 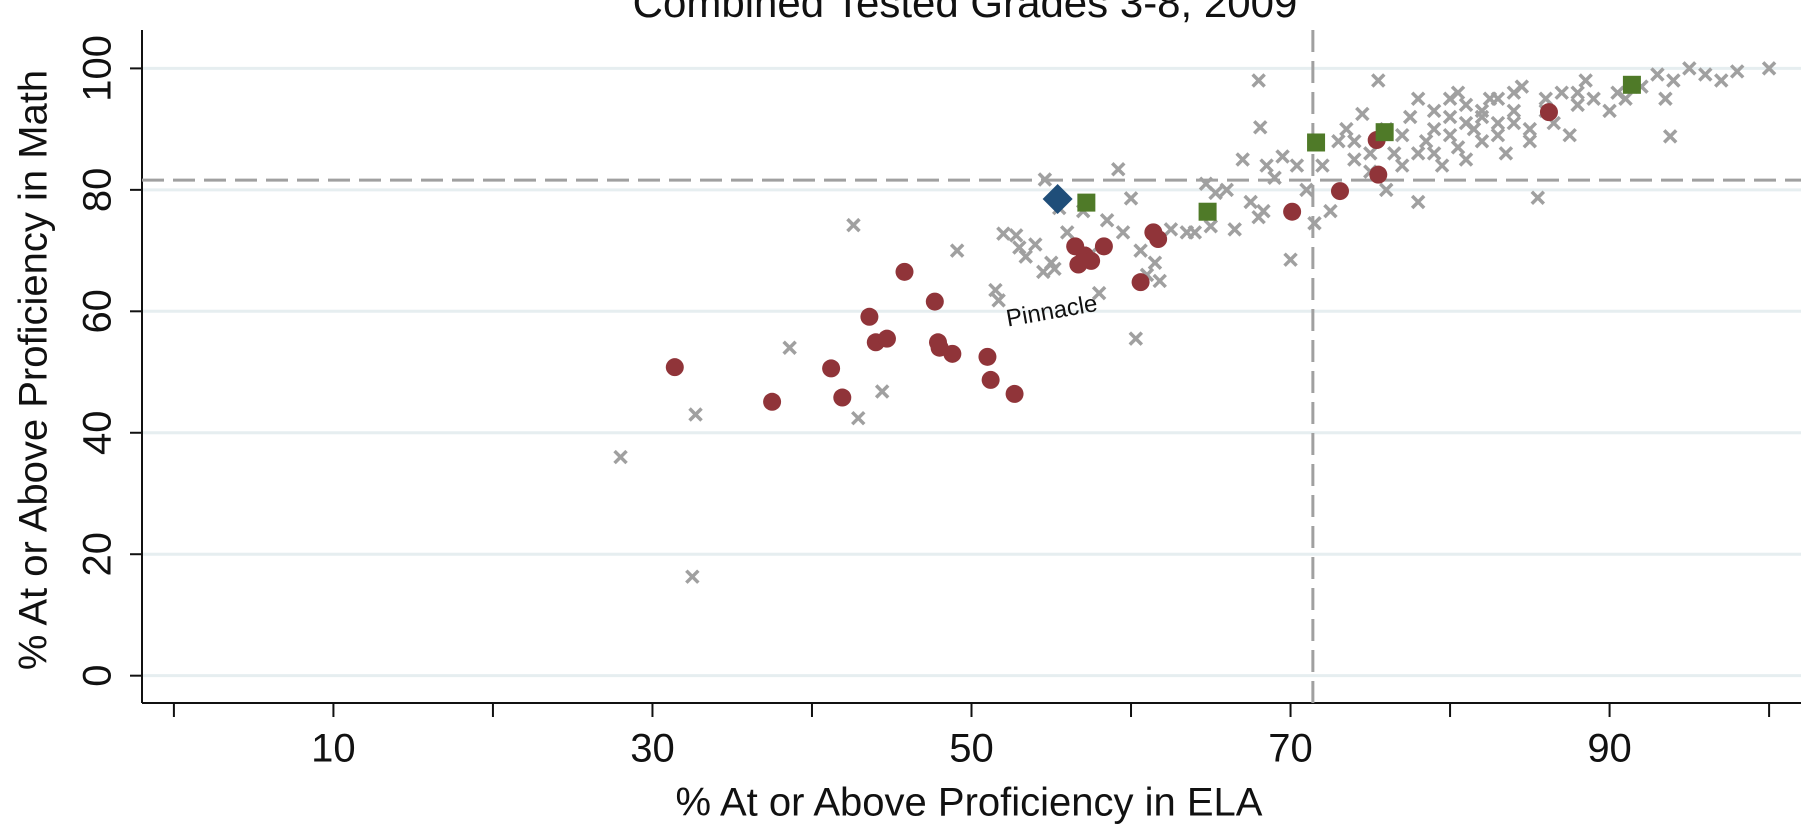 What do you see at coordinates (333, 749) in the screenshot?
I see `x-tick-label: 10` at bounding box center [333, 749].